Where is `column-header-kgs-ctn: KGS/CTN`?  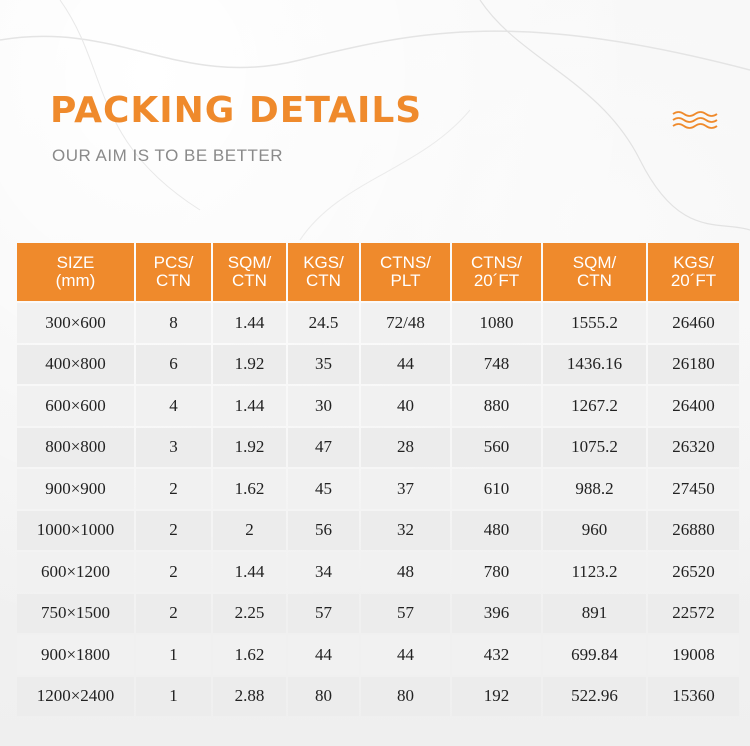
column-header-kgs-ctn: KGS/CTN is located at coordinates (323, 272).